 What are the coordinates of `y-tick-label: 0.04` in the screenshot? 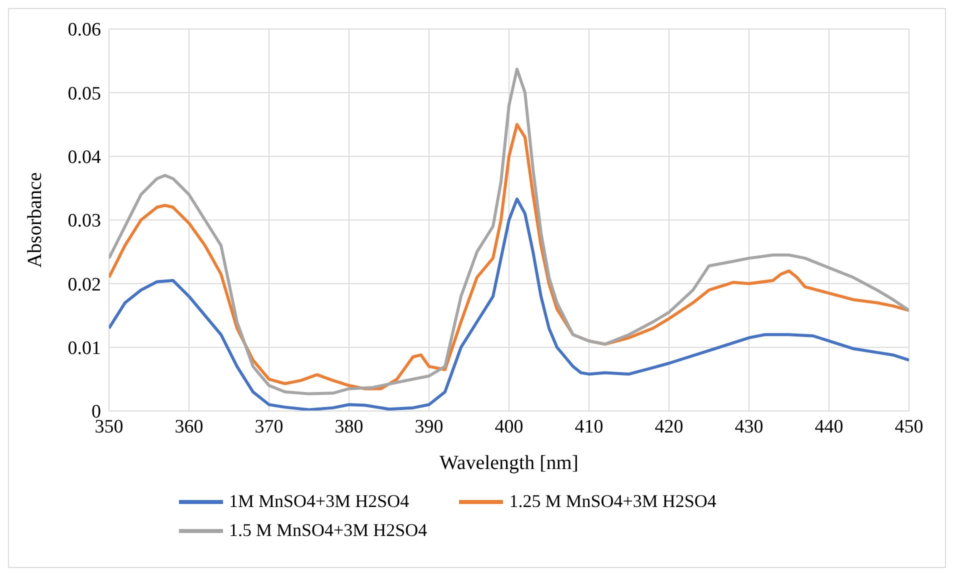 It's located at (85, 157).